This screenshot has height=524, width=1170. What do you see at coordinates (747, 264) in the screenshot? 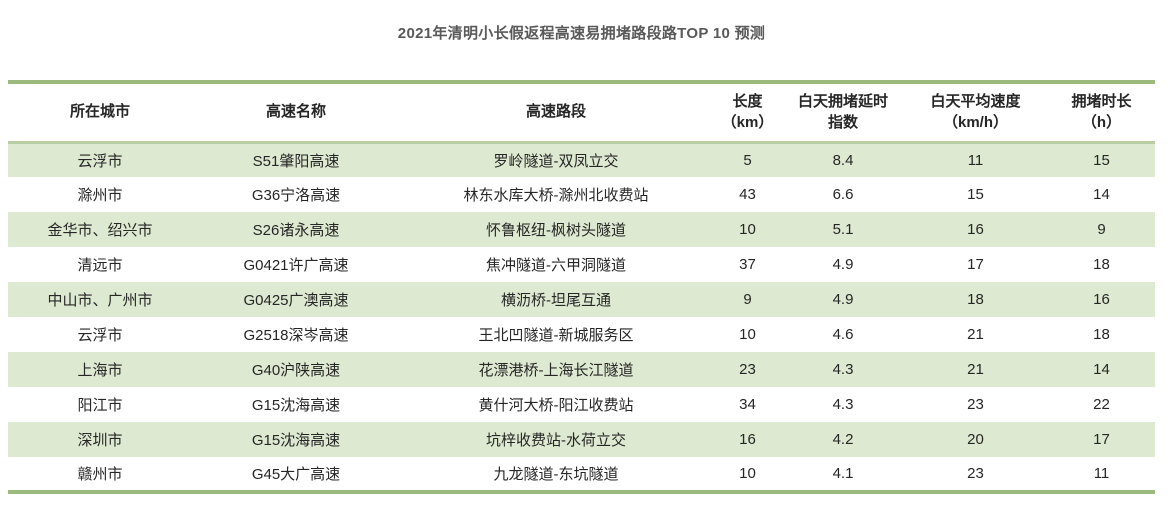
I see `cell-length-km: 37` at bounding box center [747, 264].